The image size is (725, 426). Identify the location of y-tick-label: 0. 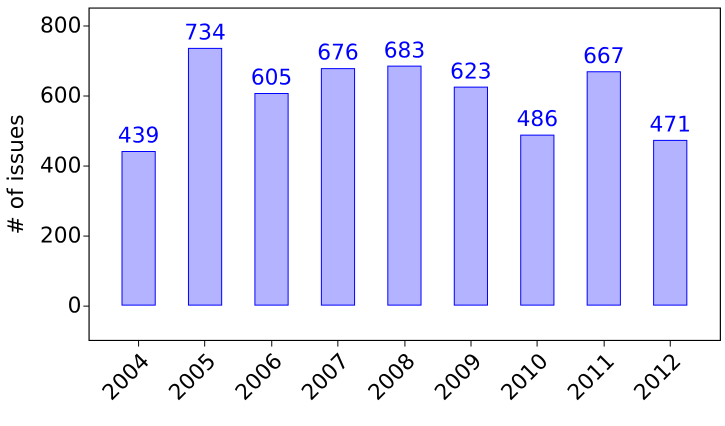
(75, 306).